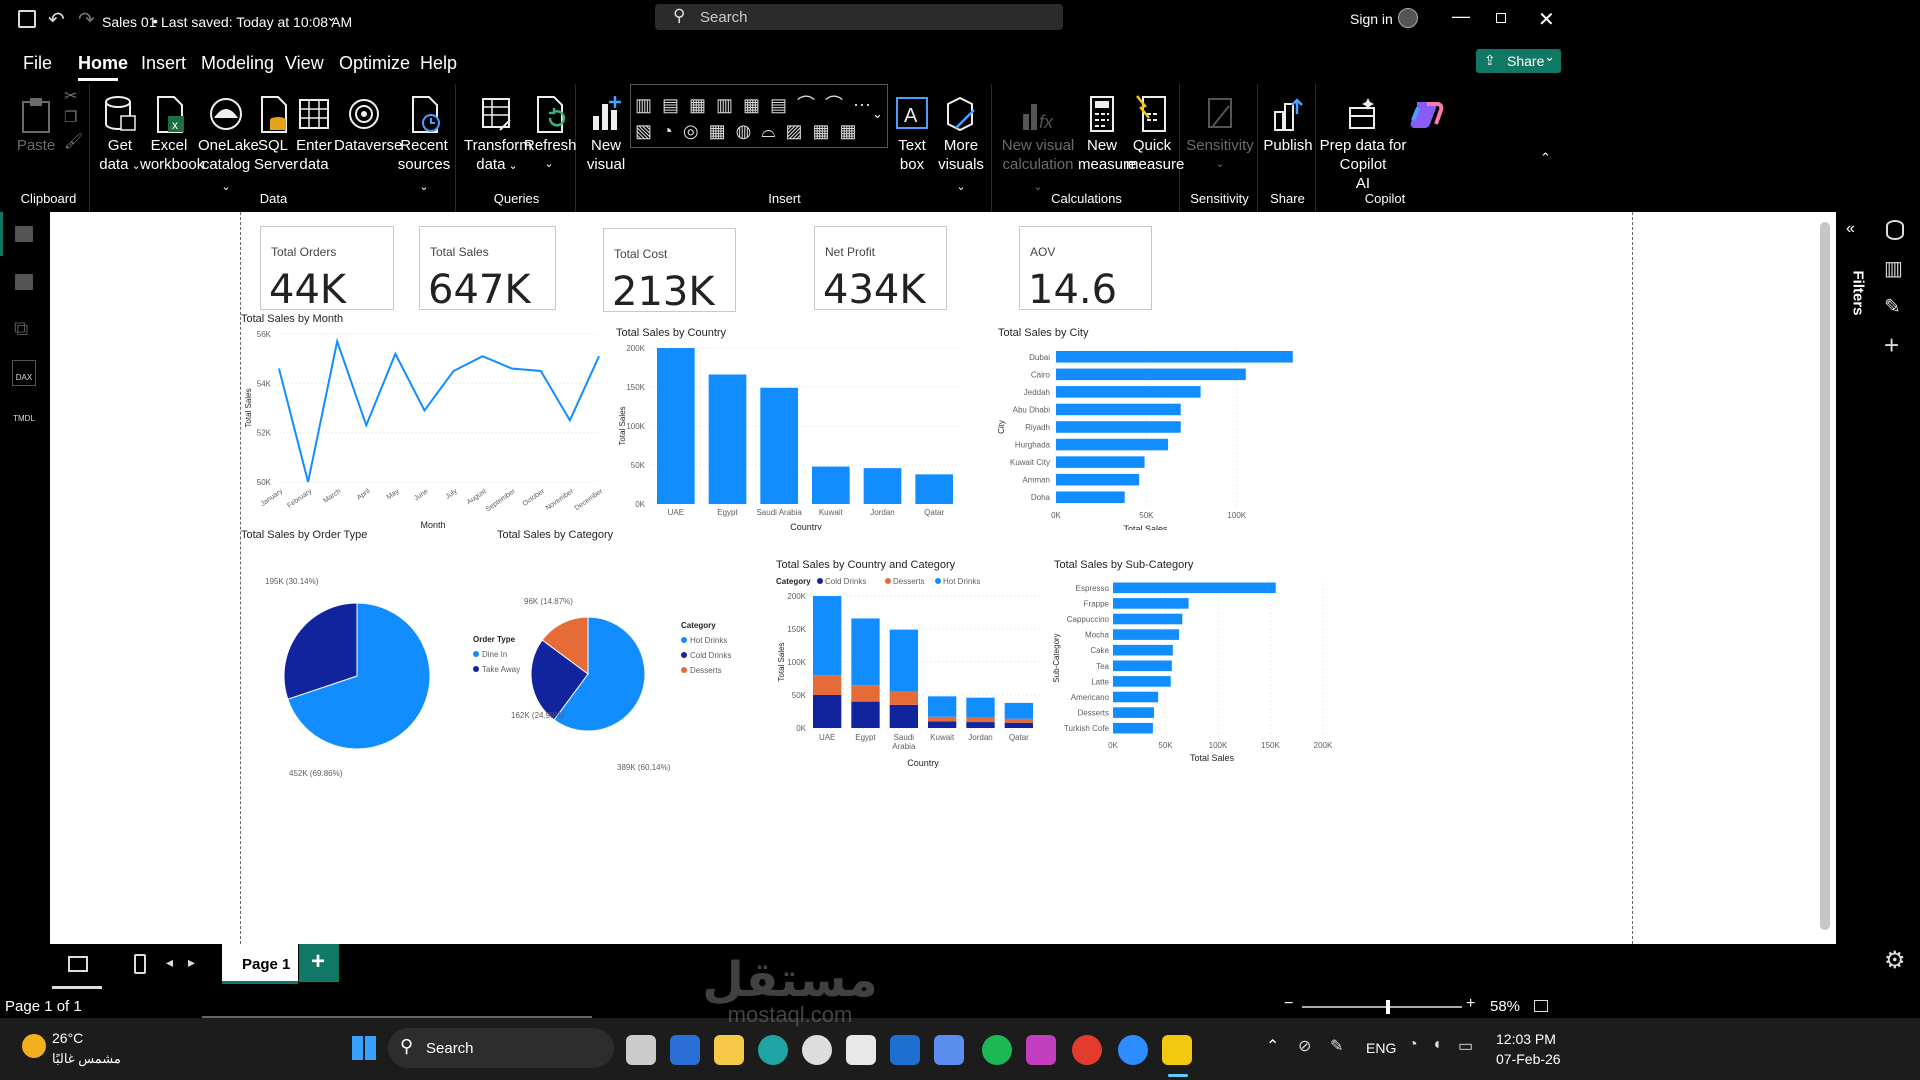 This screenshot has width=1920, height=1080. What do you see at coordinates (1437, 1044) in the screenshot?
I see `volume-icon: ◖` at bounding box center [1437, 1044].